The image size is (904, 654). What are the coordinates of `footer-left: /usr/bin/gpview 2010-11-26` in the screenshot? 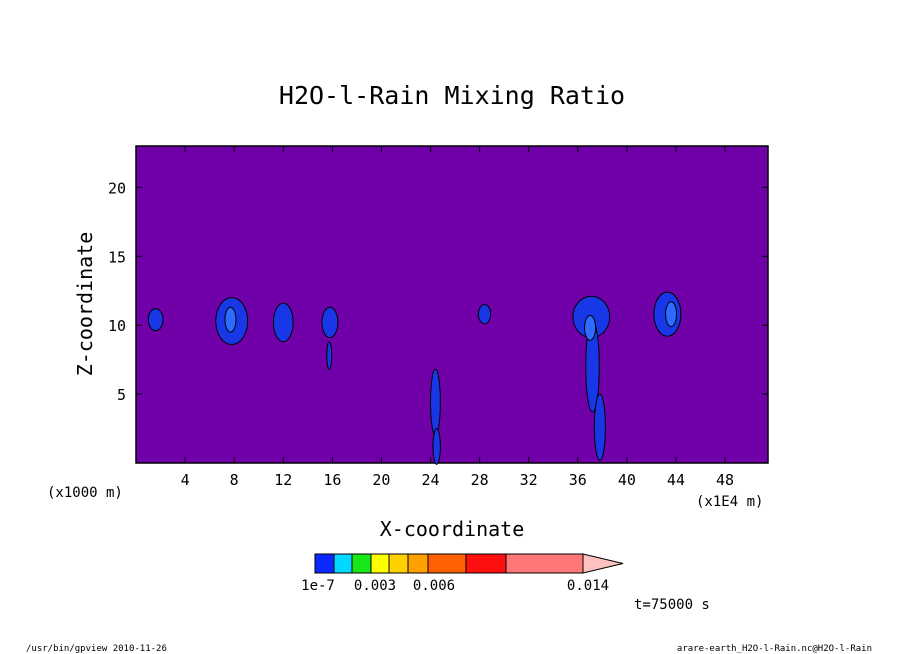 It's located at (96, 649).